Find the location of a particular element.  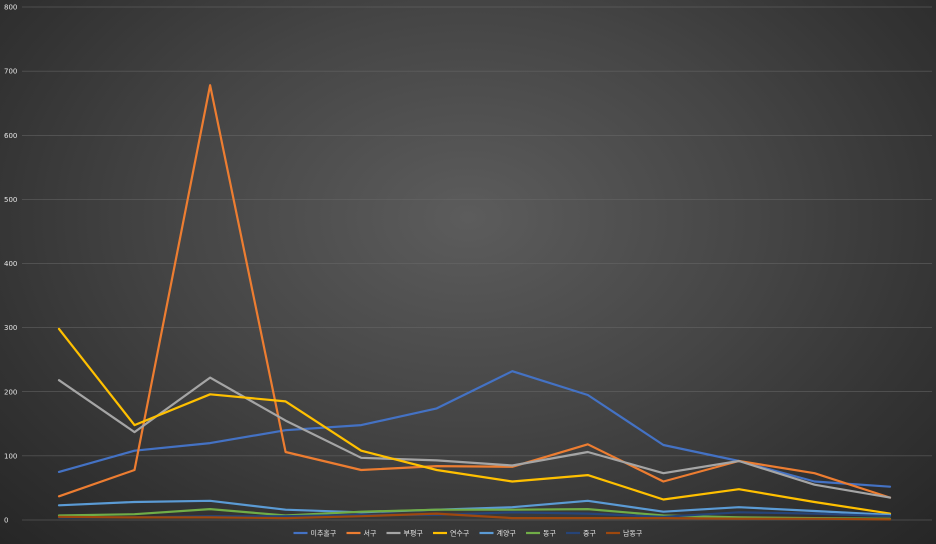

y-tick-label: 100 is located at coordinates (10, 456).